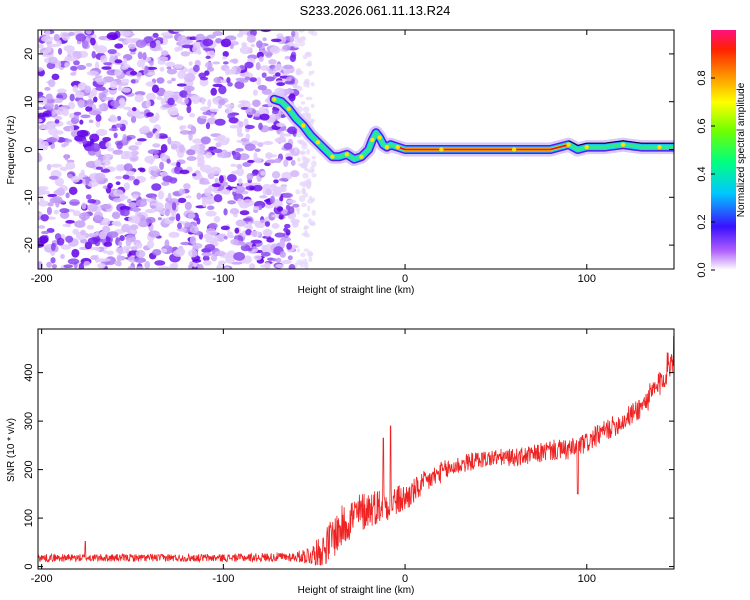  I want to click on y-tick-label: 200, so click(29, 469).